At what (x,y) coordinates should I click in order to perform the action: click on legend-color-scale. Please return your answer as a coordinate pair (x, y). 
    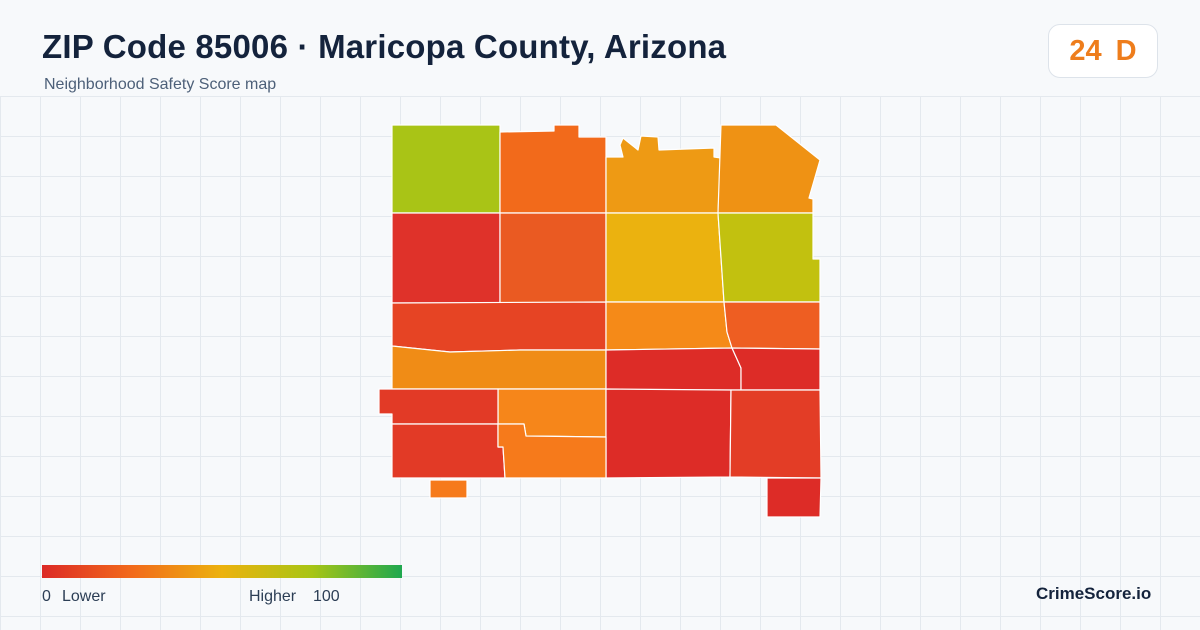
    Looking at the image, I should click on (222, 571).